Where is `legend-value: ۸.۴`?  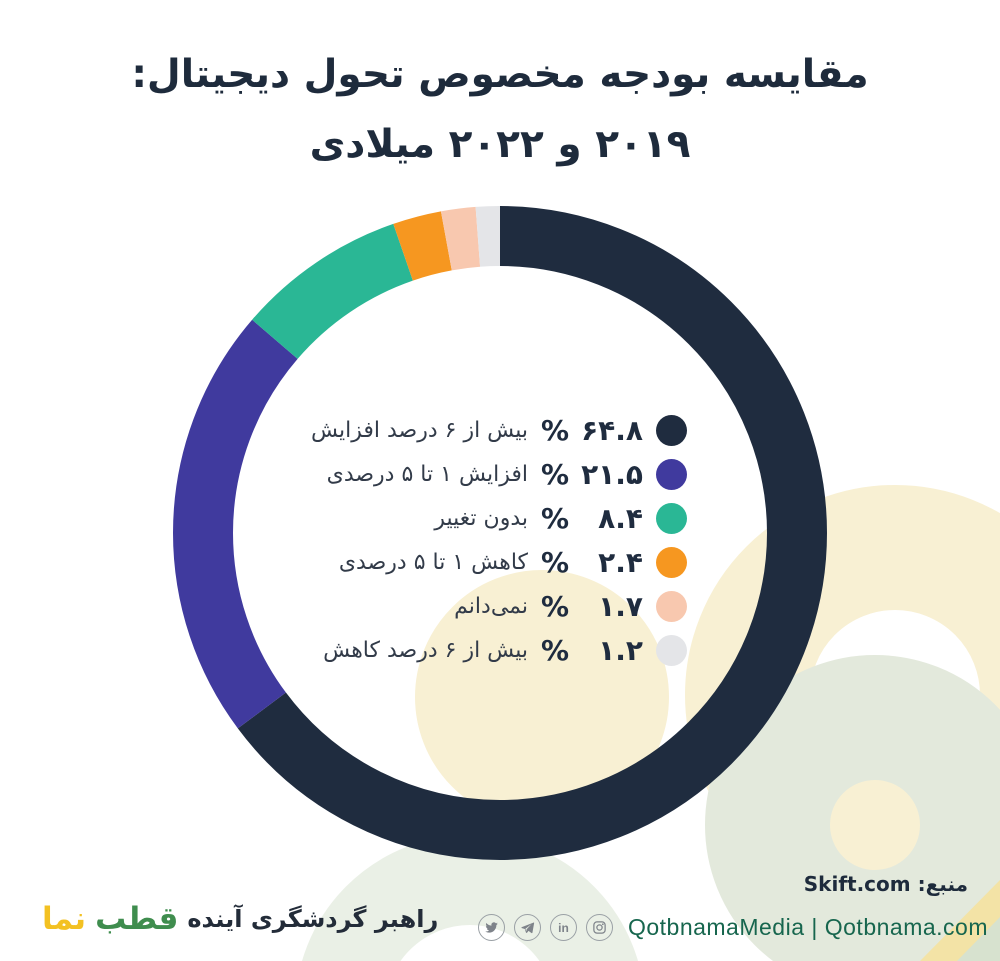
legend-value: ۸.۴ is located at coordinates (620, 518).